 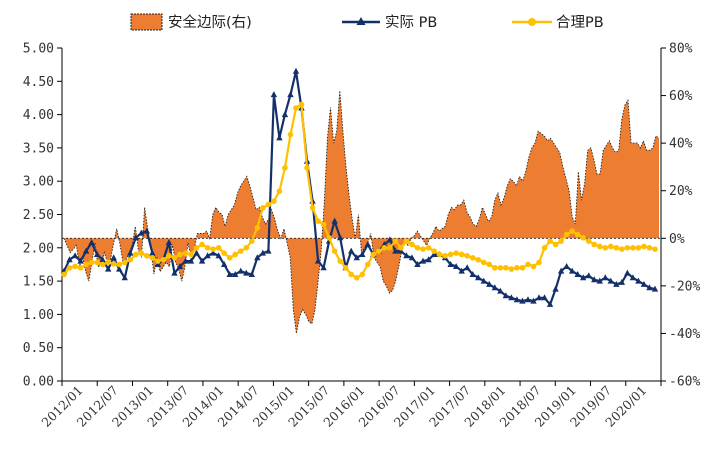 I want to click on y-left-tick-label: 0.00, so click(x=38, y=382).